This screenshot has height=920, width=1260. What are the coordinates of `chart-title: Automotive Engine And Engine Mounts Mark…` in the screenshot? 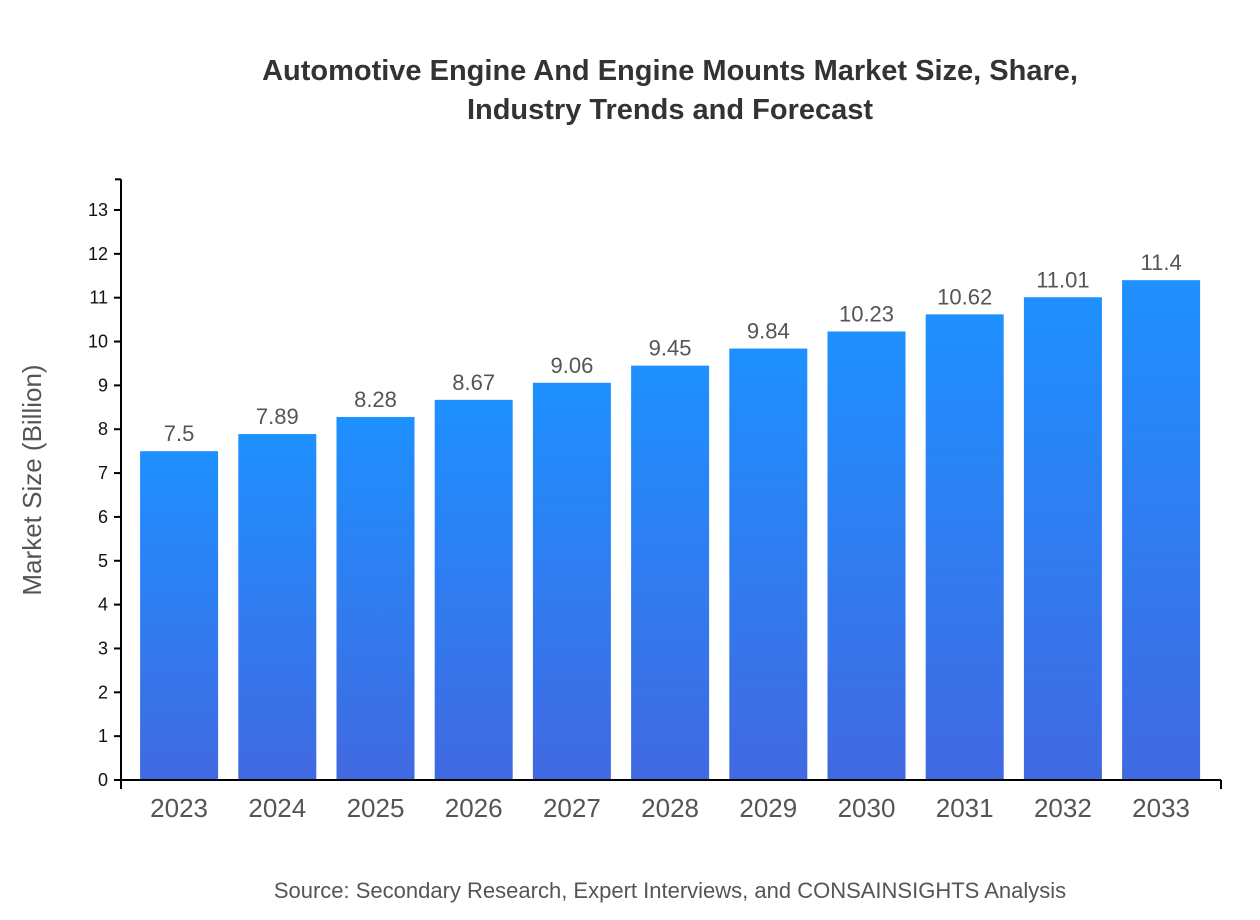 It's located at (630, 91).